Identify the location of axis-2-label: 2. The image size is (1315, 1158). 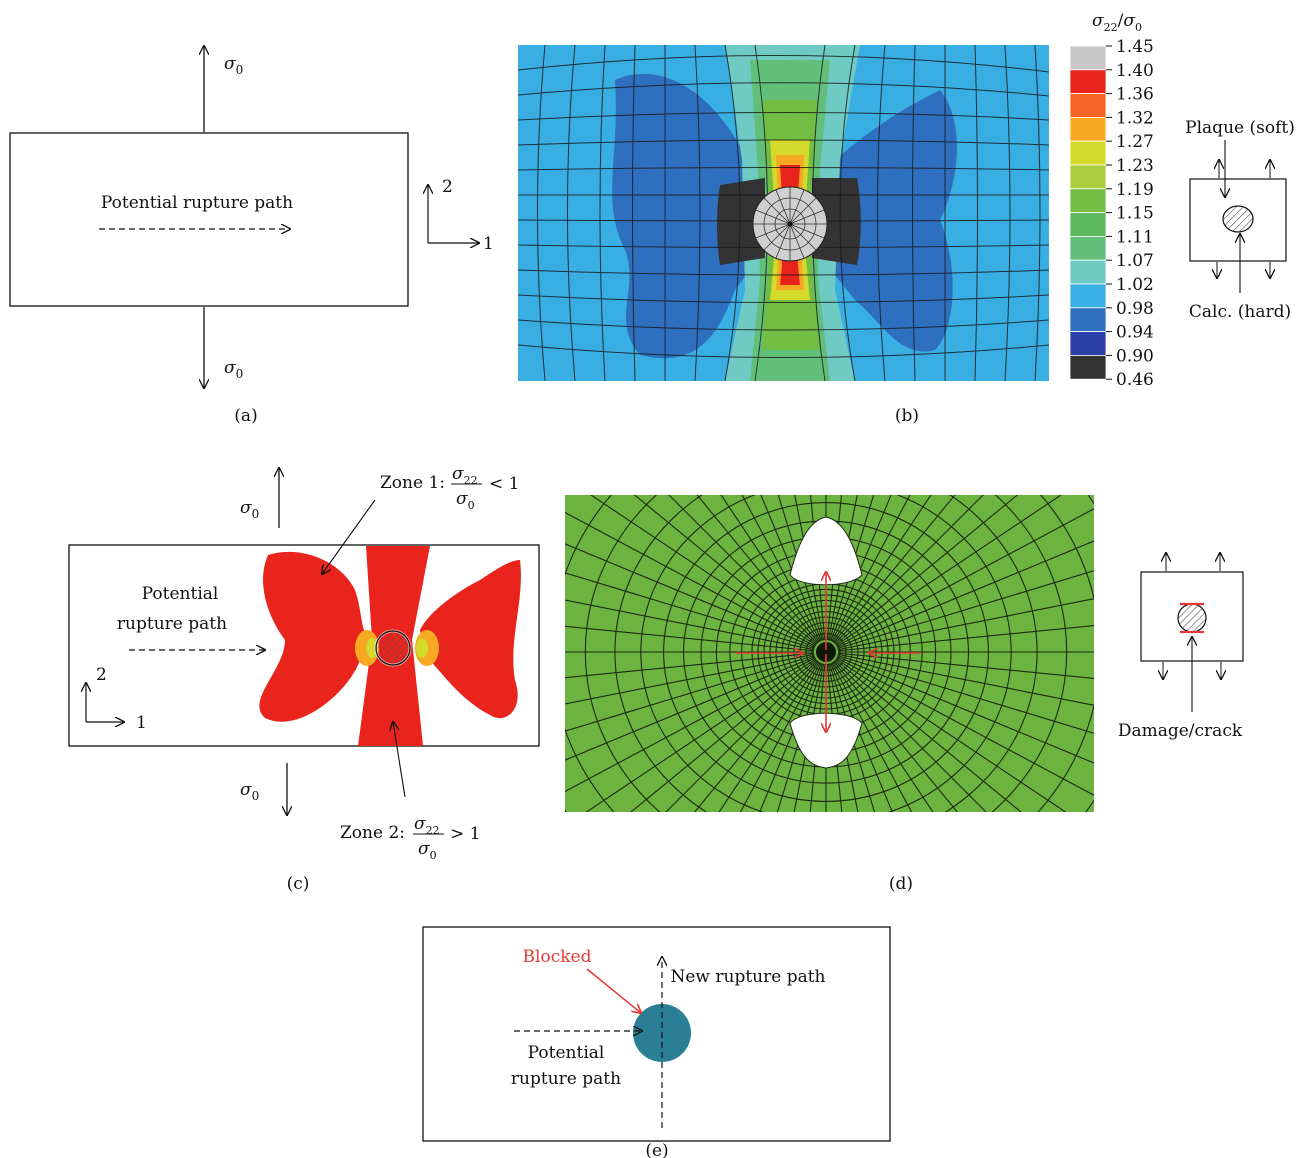
(447, 187).